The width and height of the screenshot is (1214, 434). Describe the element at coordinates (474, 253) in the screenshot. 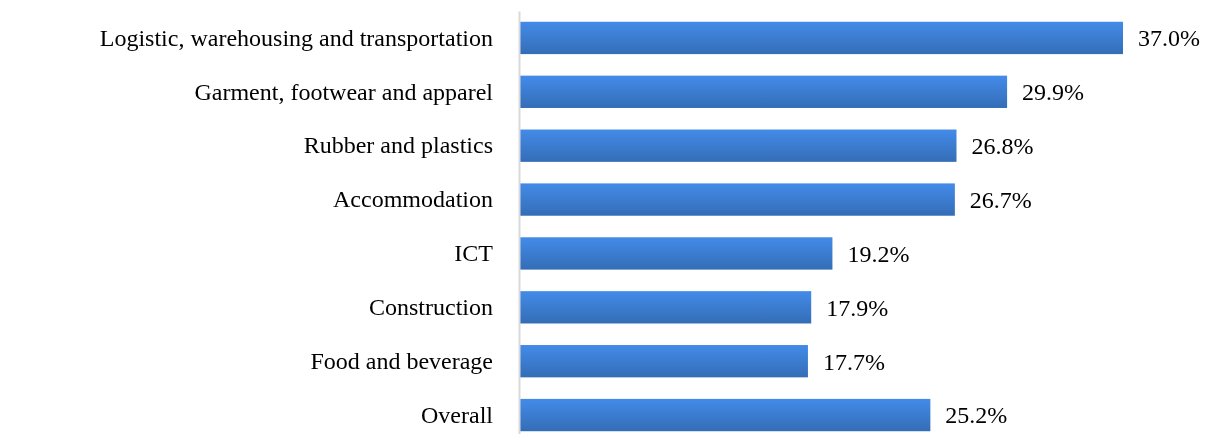

I see `y-tick-label: ICT` at that location.